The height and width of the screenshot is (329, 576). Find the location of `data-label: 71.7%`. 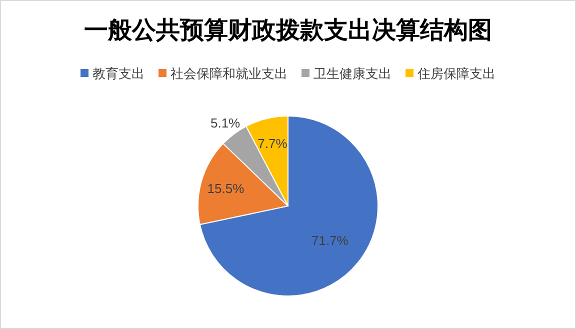

data-label: 71.7% is located at coordinates (330, 240).